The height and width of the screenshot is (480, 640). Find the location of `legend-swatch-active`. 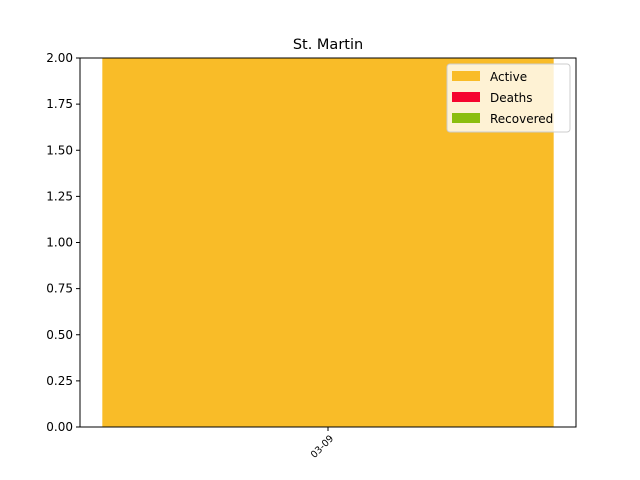

legend-swatch-active is located at coordinates (466, 76).